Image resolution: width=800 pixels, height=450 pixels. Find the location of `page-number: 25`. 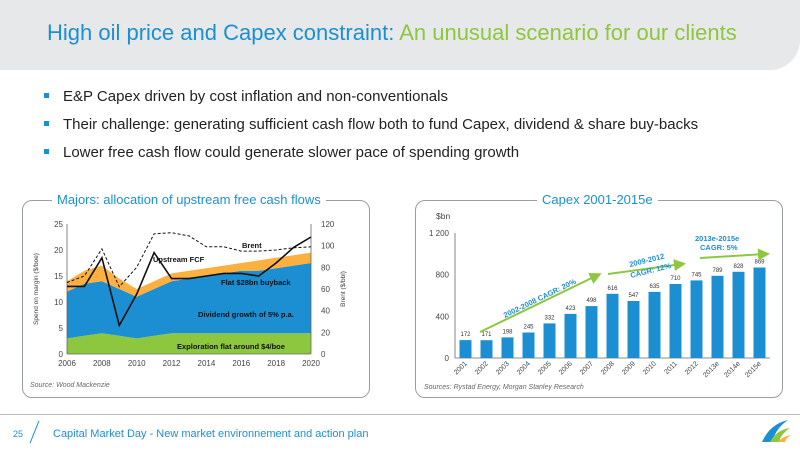

page-number: 25 is located at coordinates (18, 434).